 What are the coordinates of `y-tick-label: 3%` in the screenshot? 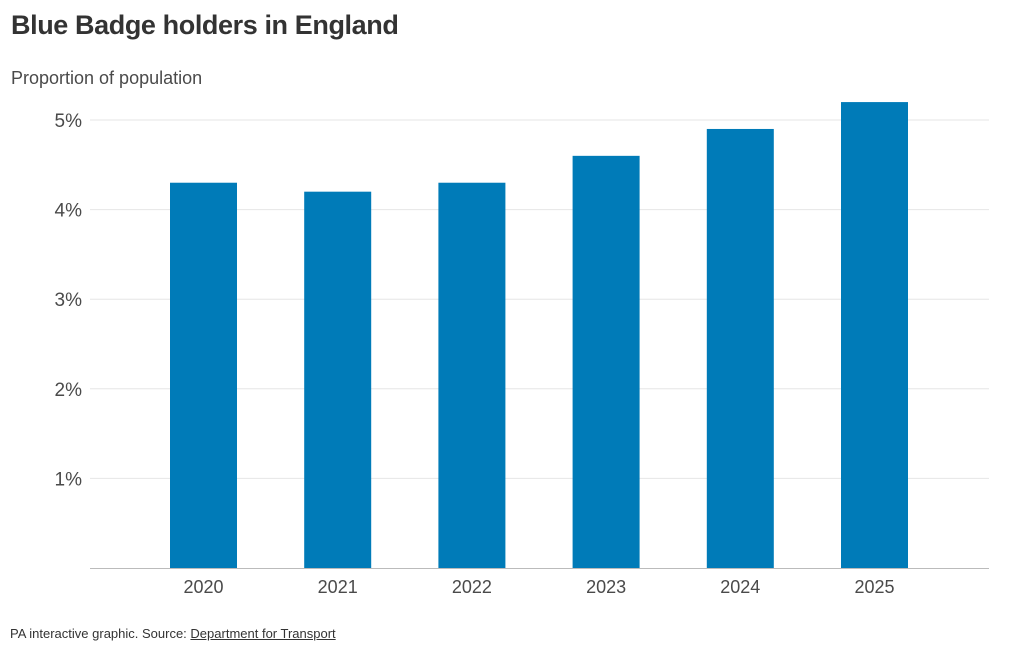 It's located at (69, 300).